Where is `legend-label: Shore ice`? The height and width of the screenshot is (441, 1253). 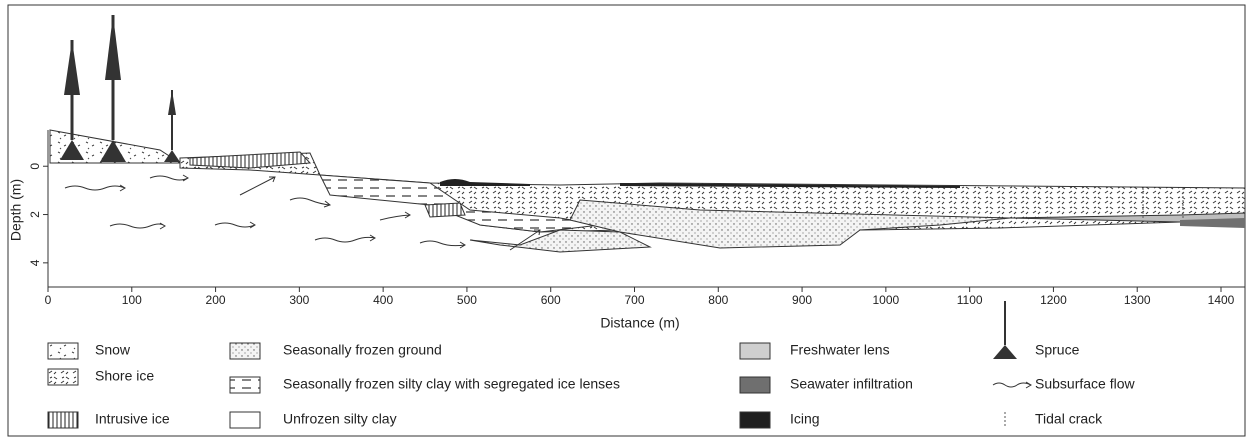 legend-label: Shore ice is located at coordinates (124, 376).